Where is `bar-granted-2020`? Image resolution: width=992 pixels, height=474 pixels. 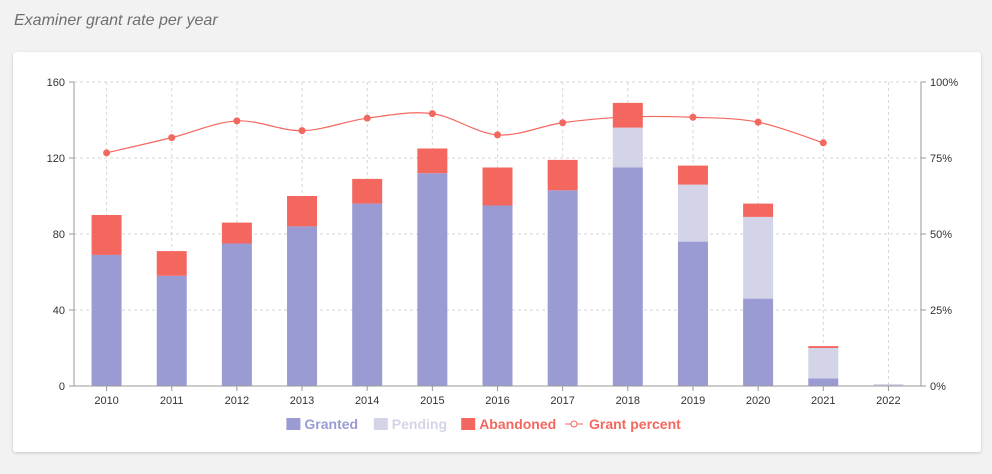
bar-granted-2020 is located at coordinates (758, 342).